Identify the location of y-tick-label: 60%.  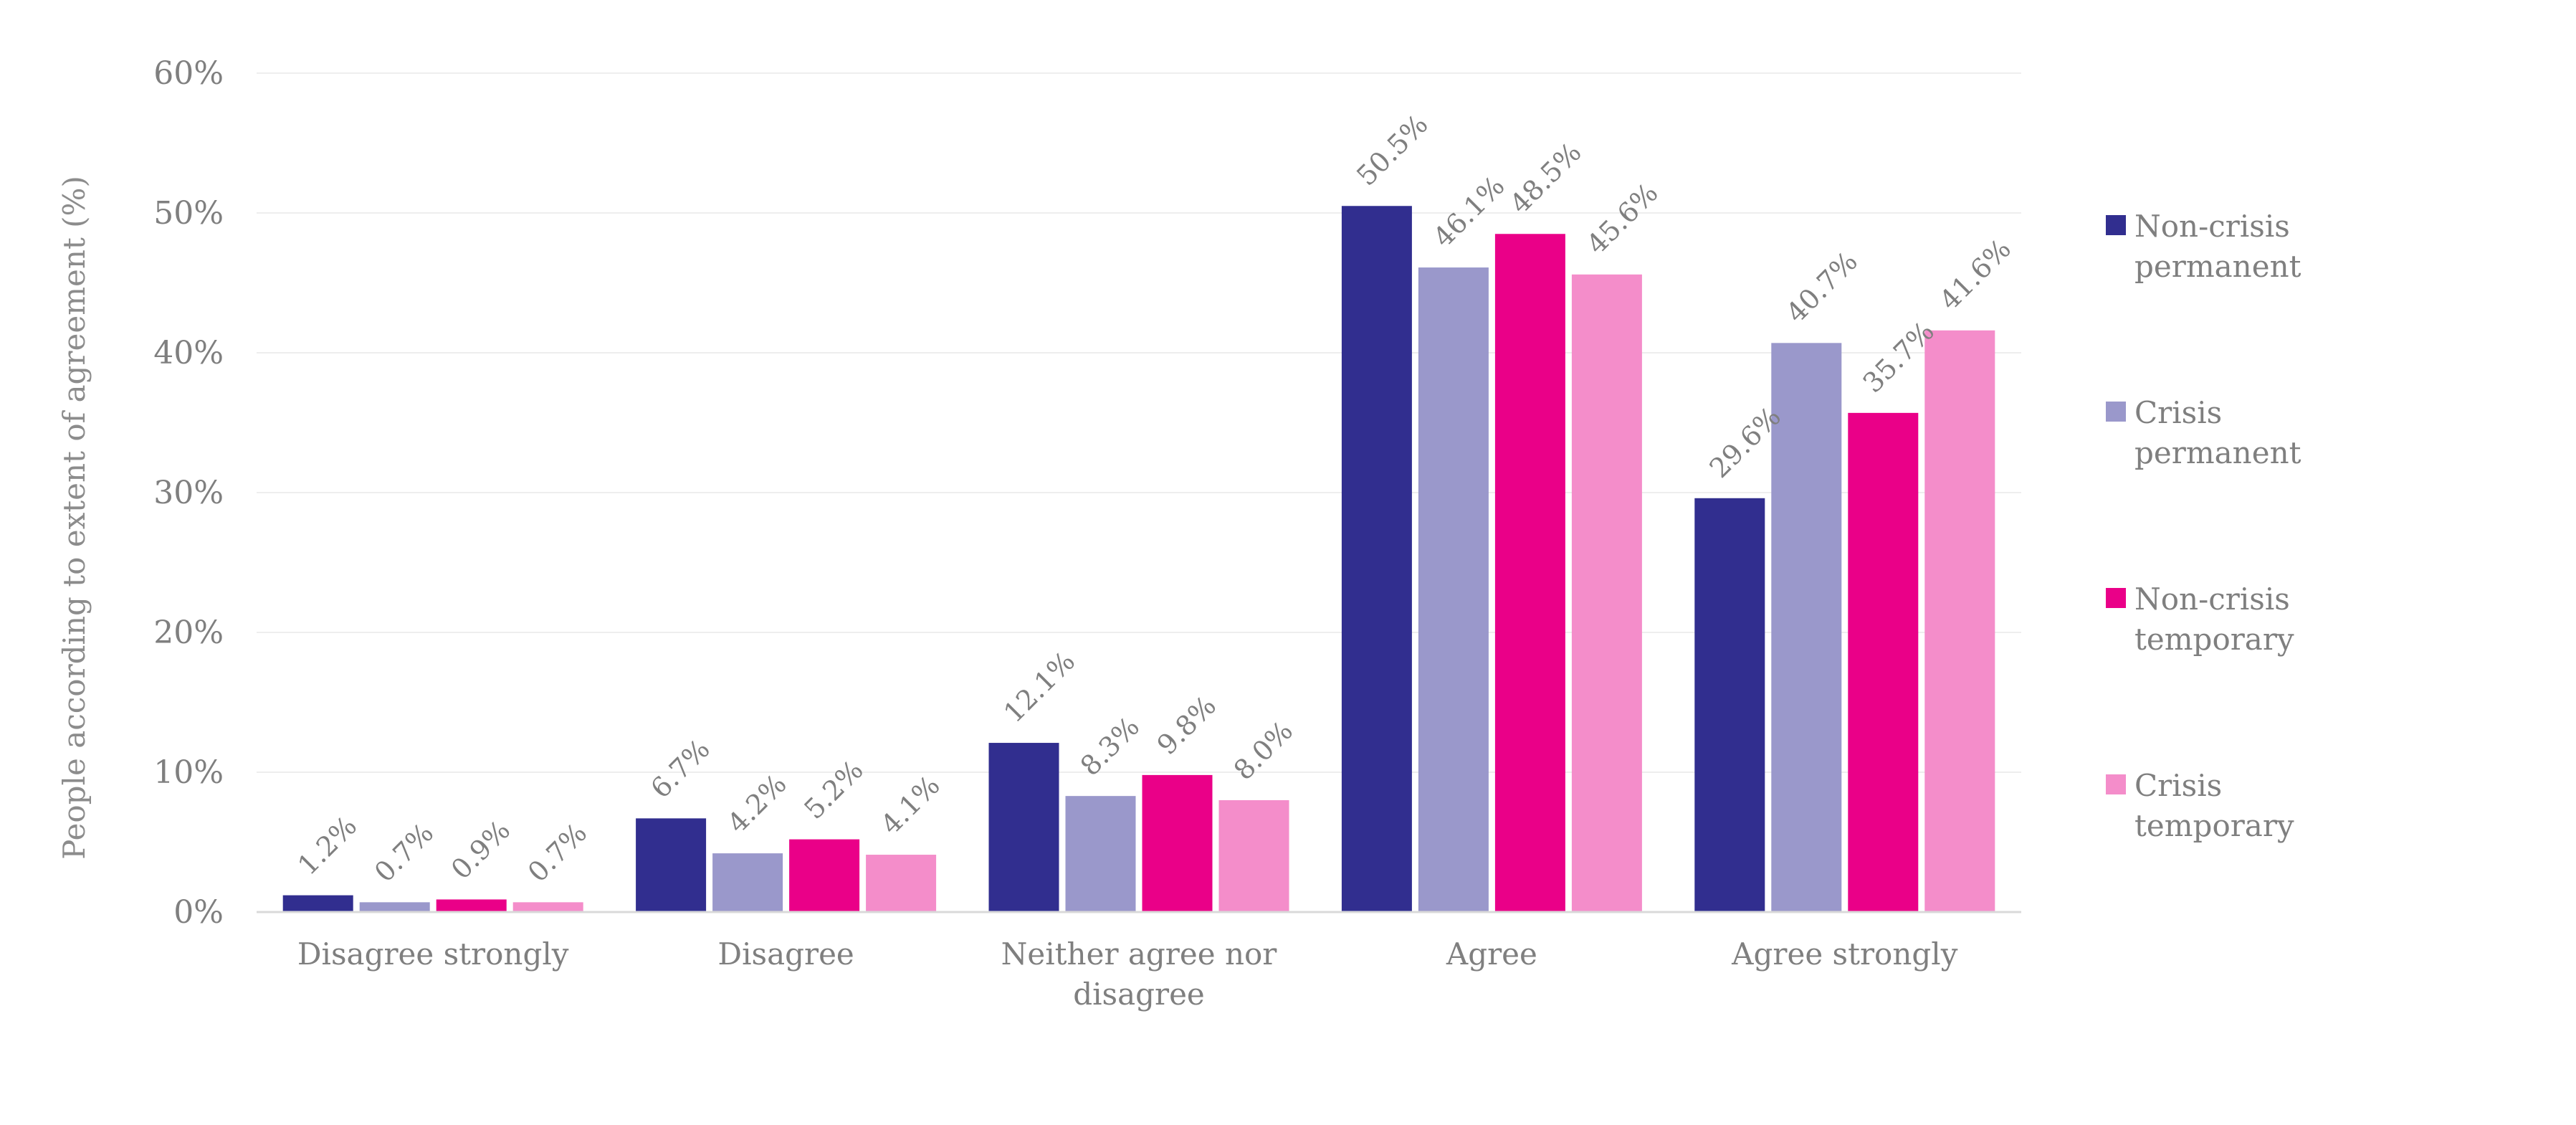
(188, 73).